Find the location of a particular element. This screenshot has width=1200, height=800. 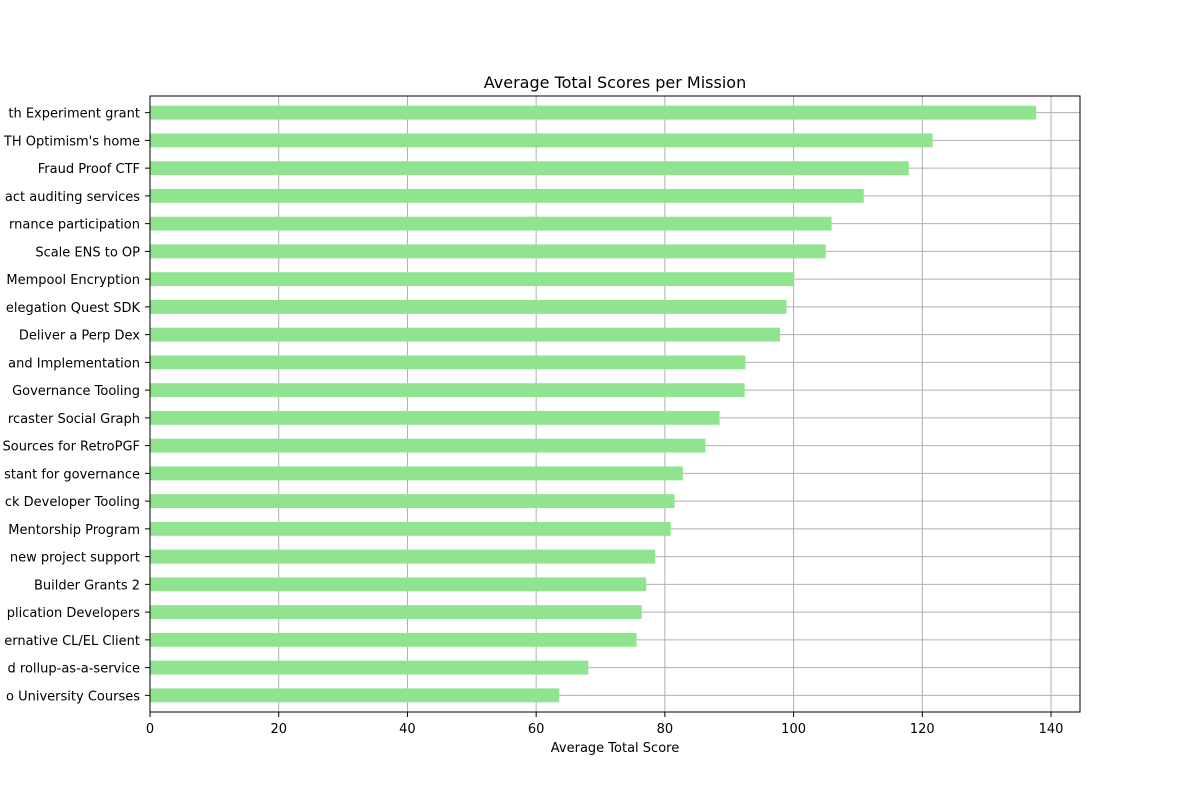

y-tick-label: Mempool Encryption is located at coordinates (73, 280).